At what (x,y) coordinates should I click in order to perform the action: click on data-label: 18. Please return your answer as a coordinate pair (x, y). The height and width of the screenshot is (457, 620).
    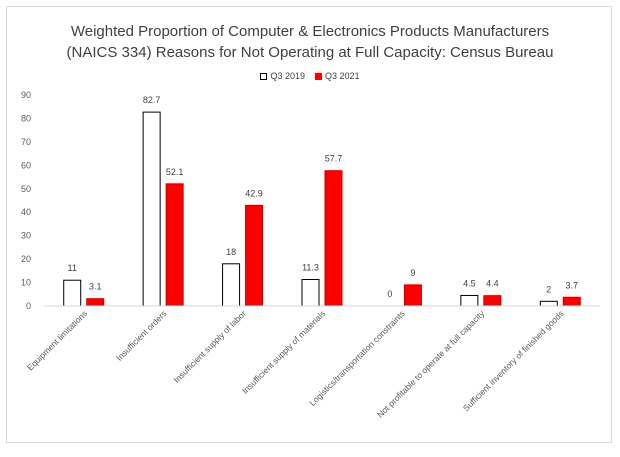
    Looking at the image, I should click on (231, 252).